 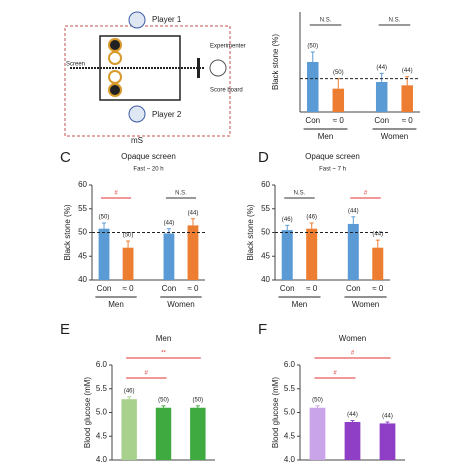 I want to click on panel-label: E, so click(x=65, y=329).